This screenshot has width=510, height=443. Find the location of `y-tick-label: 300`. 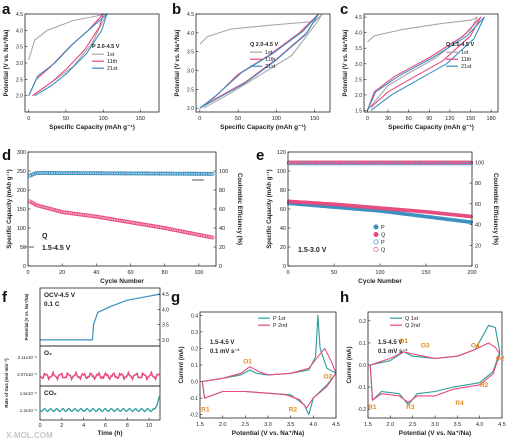

y-tick-label: 300 is located at coordinates (21, 153).